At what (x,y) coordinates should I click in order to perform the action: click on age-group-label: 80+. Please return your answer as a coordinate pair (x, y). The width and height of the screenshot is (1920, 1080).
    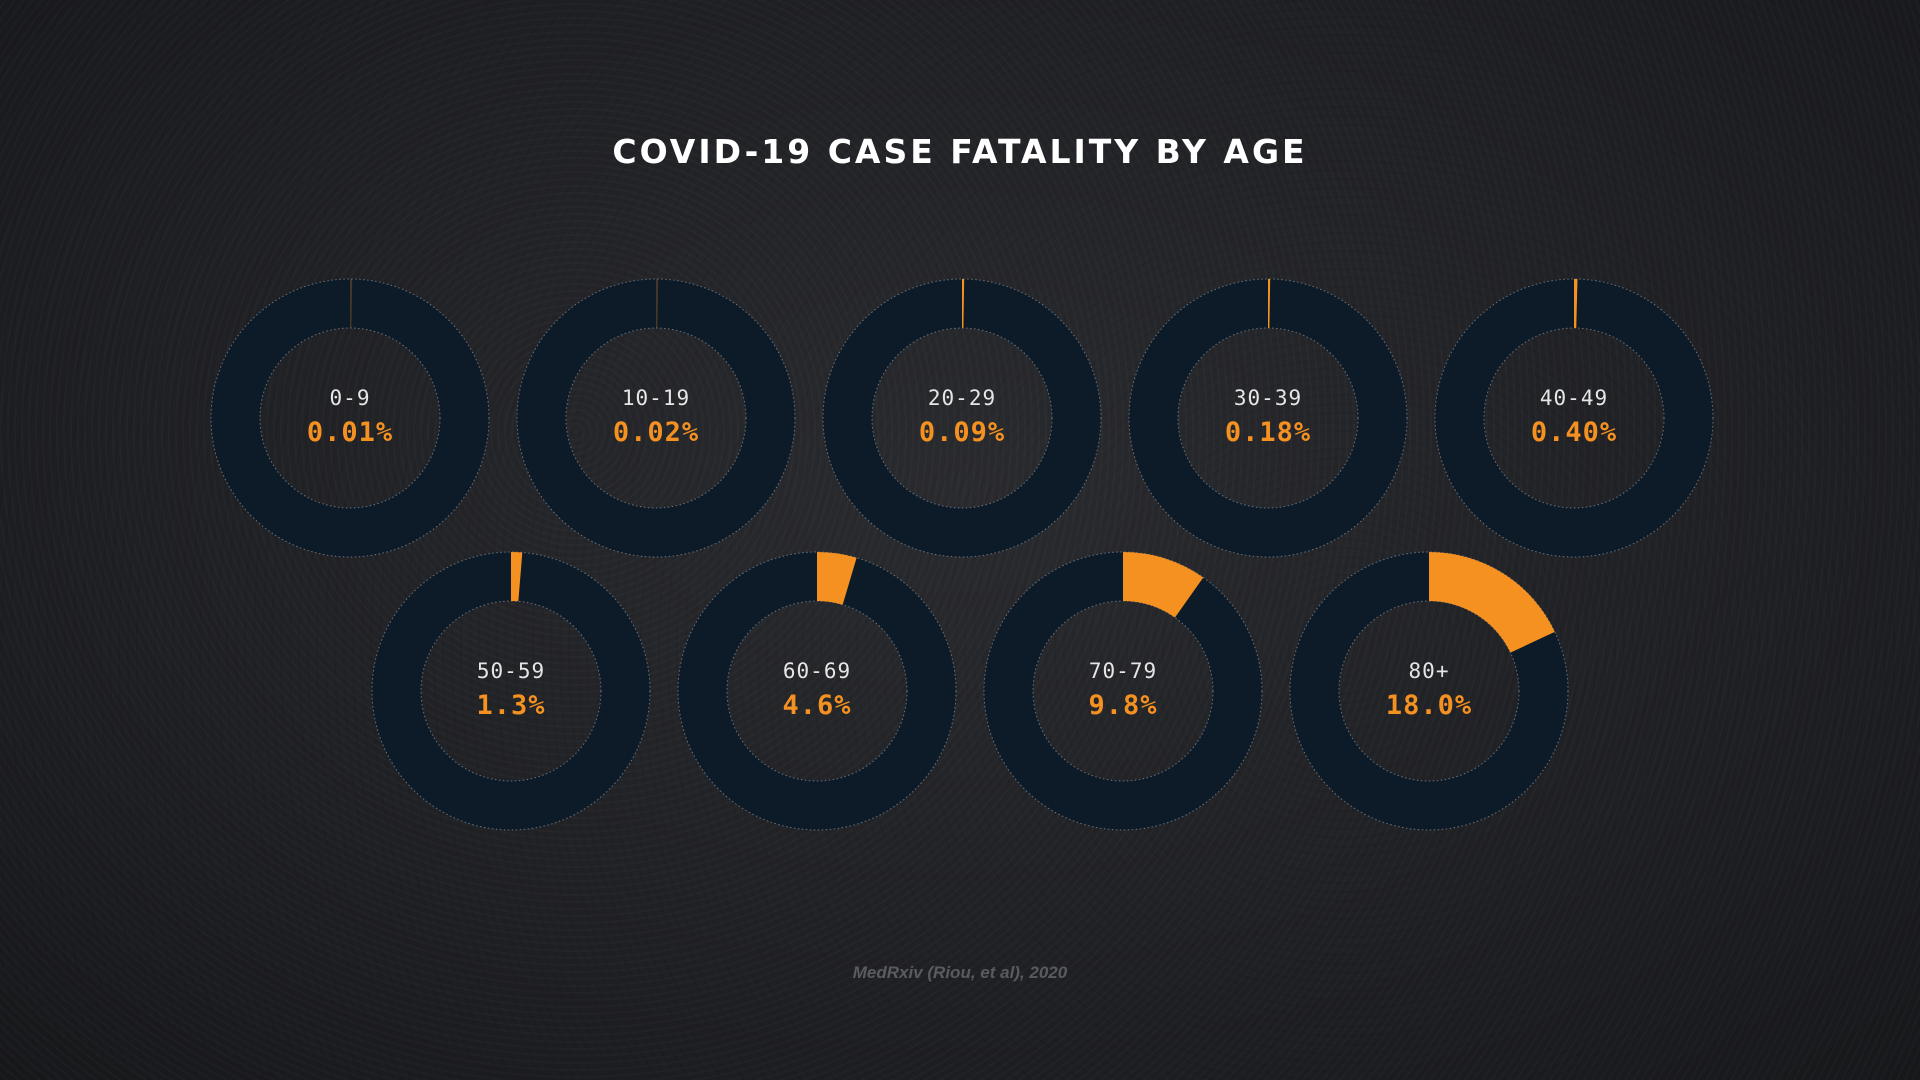
    Looking at the image, I should click on (1429, 671).